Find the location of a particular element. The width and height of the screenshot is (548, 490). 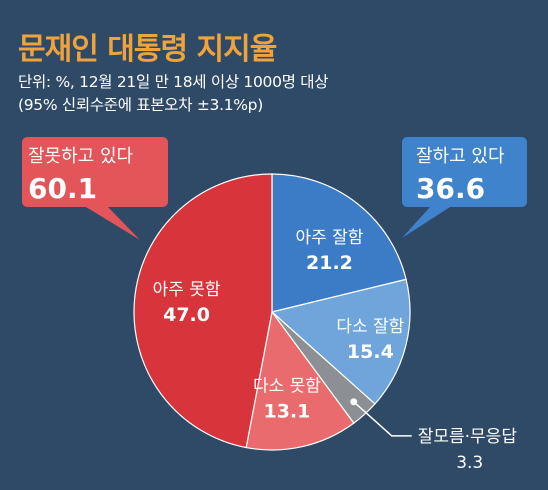

slice-label-3: 다소 못함 is located at coordinates (287, 386).